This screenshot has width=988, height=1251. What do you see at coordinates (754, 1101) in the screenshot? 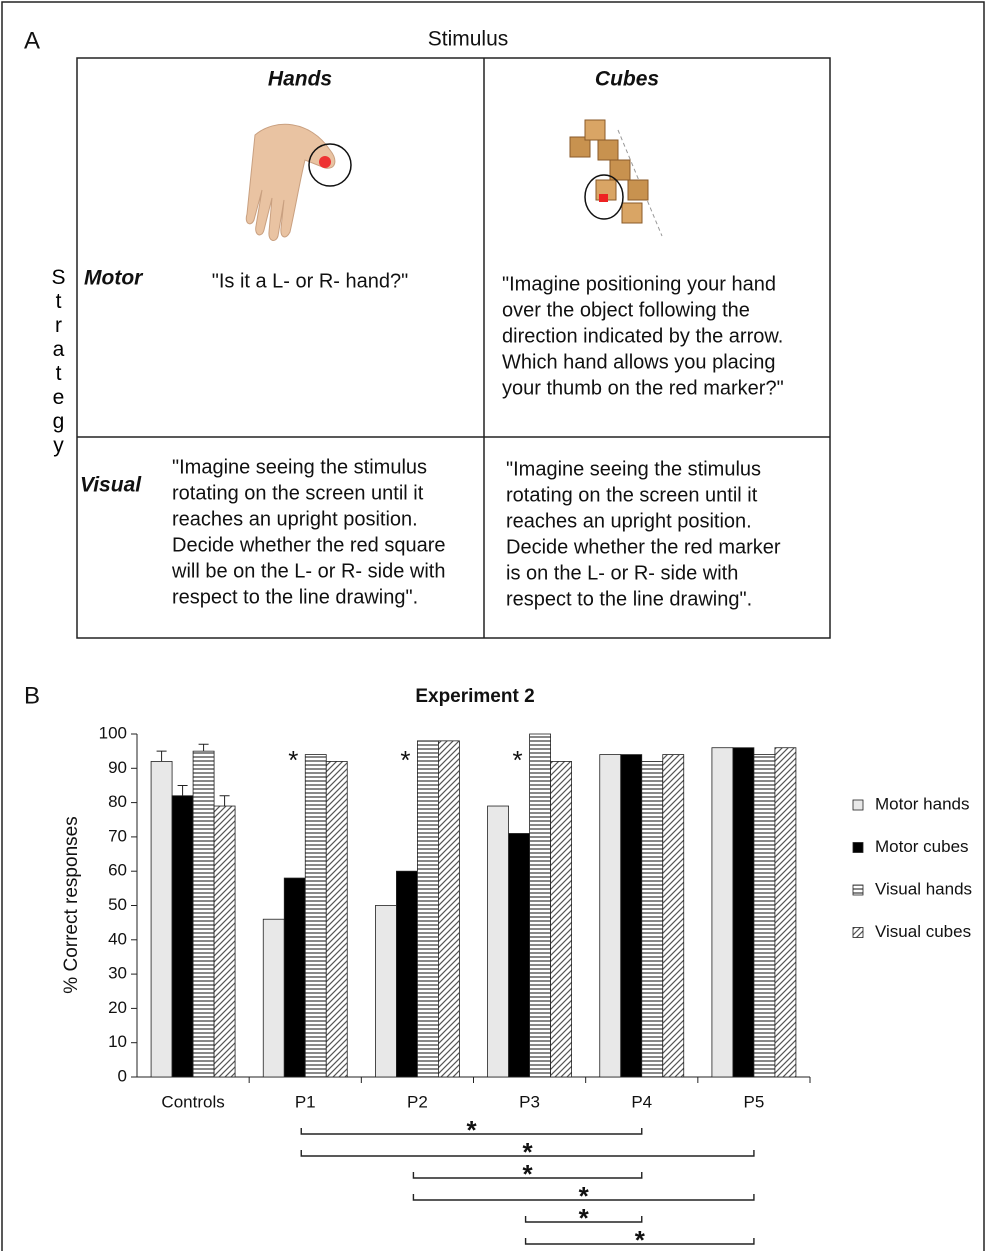
I see `x-tick-label: P5` at bounding box center [754, 1101].